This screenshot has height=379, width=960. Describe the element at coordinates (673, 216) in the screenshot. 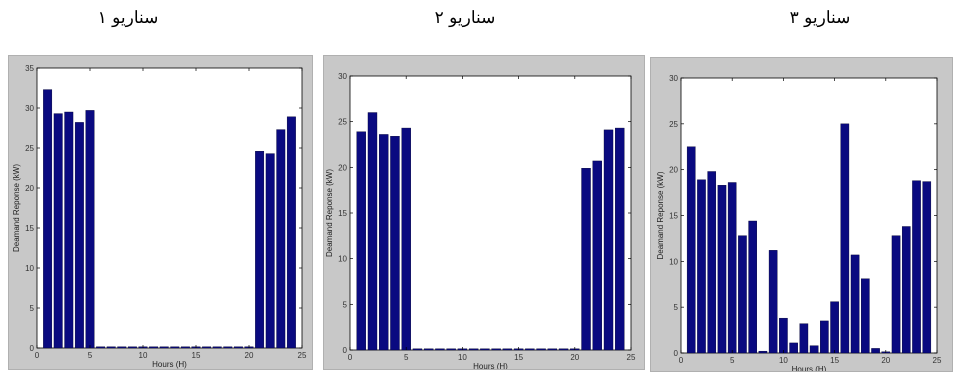

I see `y-tick-label: 15` at that location.